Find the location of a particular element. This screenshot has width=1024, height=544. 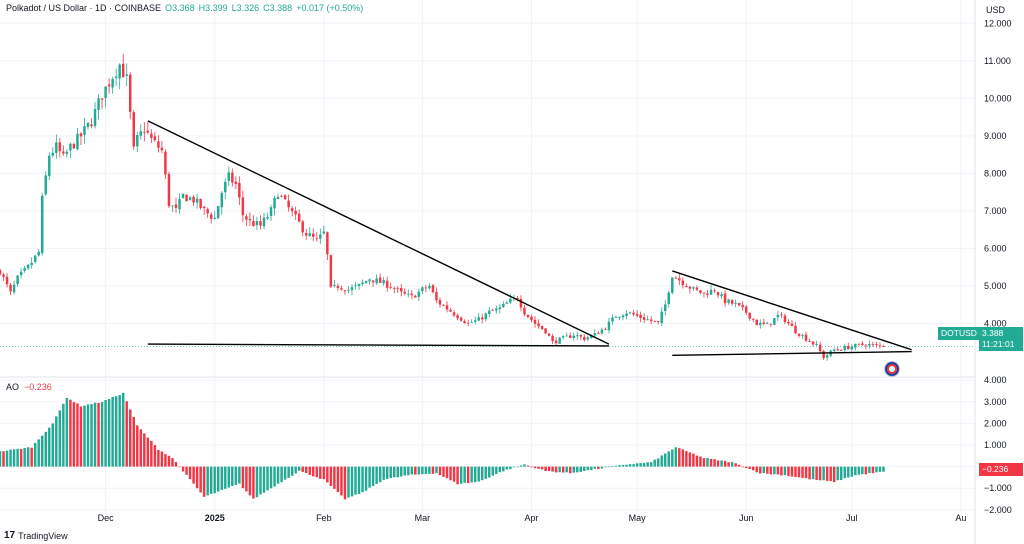

us-flag-icon is located at coordinates (892, 369).